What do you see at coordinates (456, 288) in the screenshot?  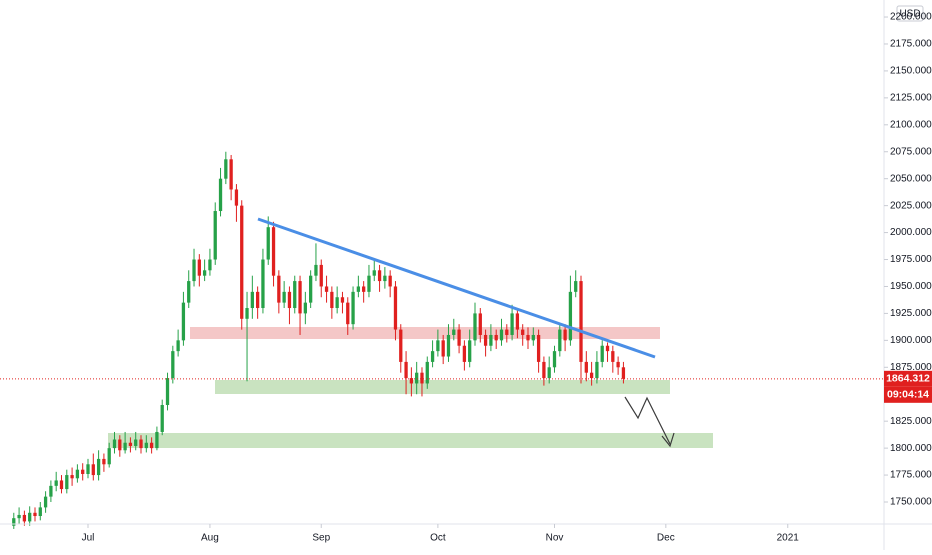 I see `trend-line` at bounding box center [456, 288].